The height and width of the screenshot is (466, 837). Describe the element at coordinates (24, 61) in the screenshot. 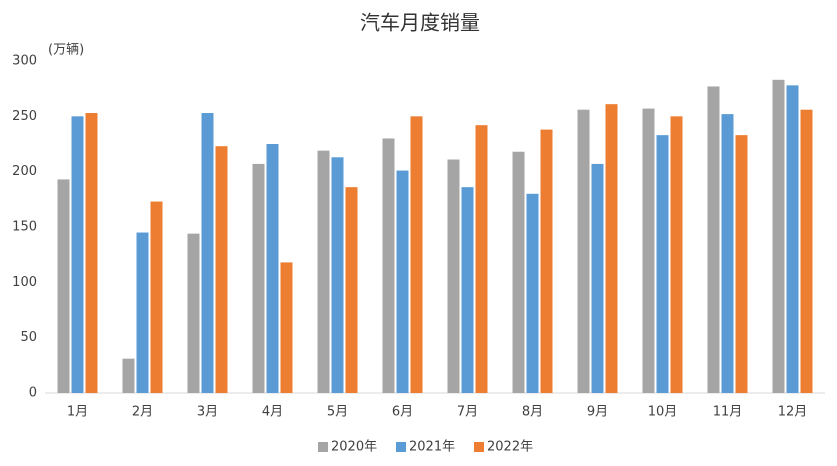

I see `y-tick-label: 300` at that location.